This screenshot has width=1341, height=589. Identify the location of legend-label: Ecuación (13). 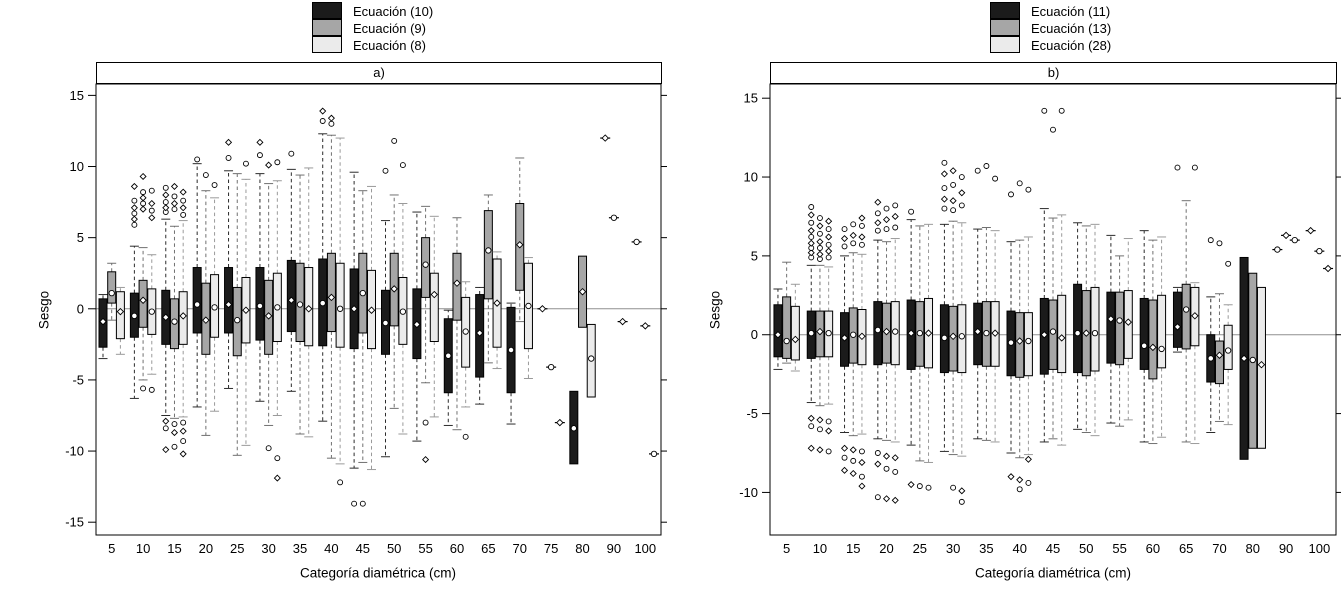
(1071, 28).